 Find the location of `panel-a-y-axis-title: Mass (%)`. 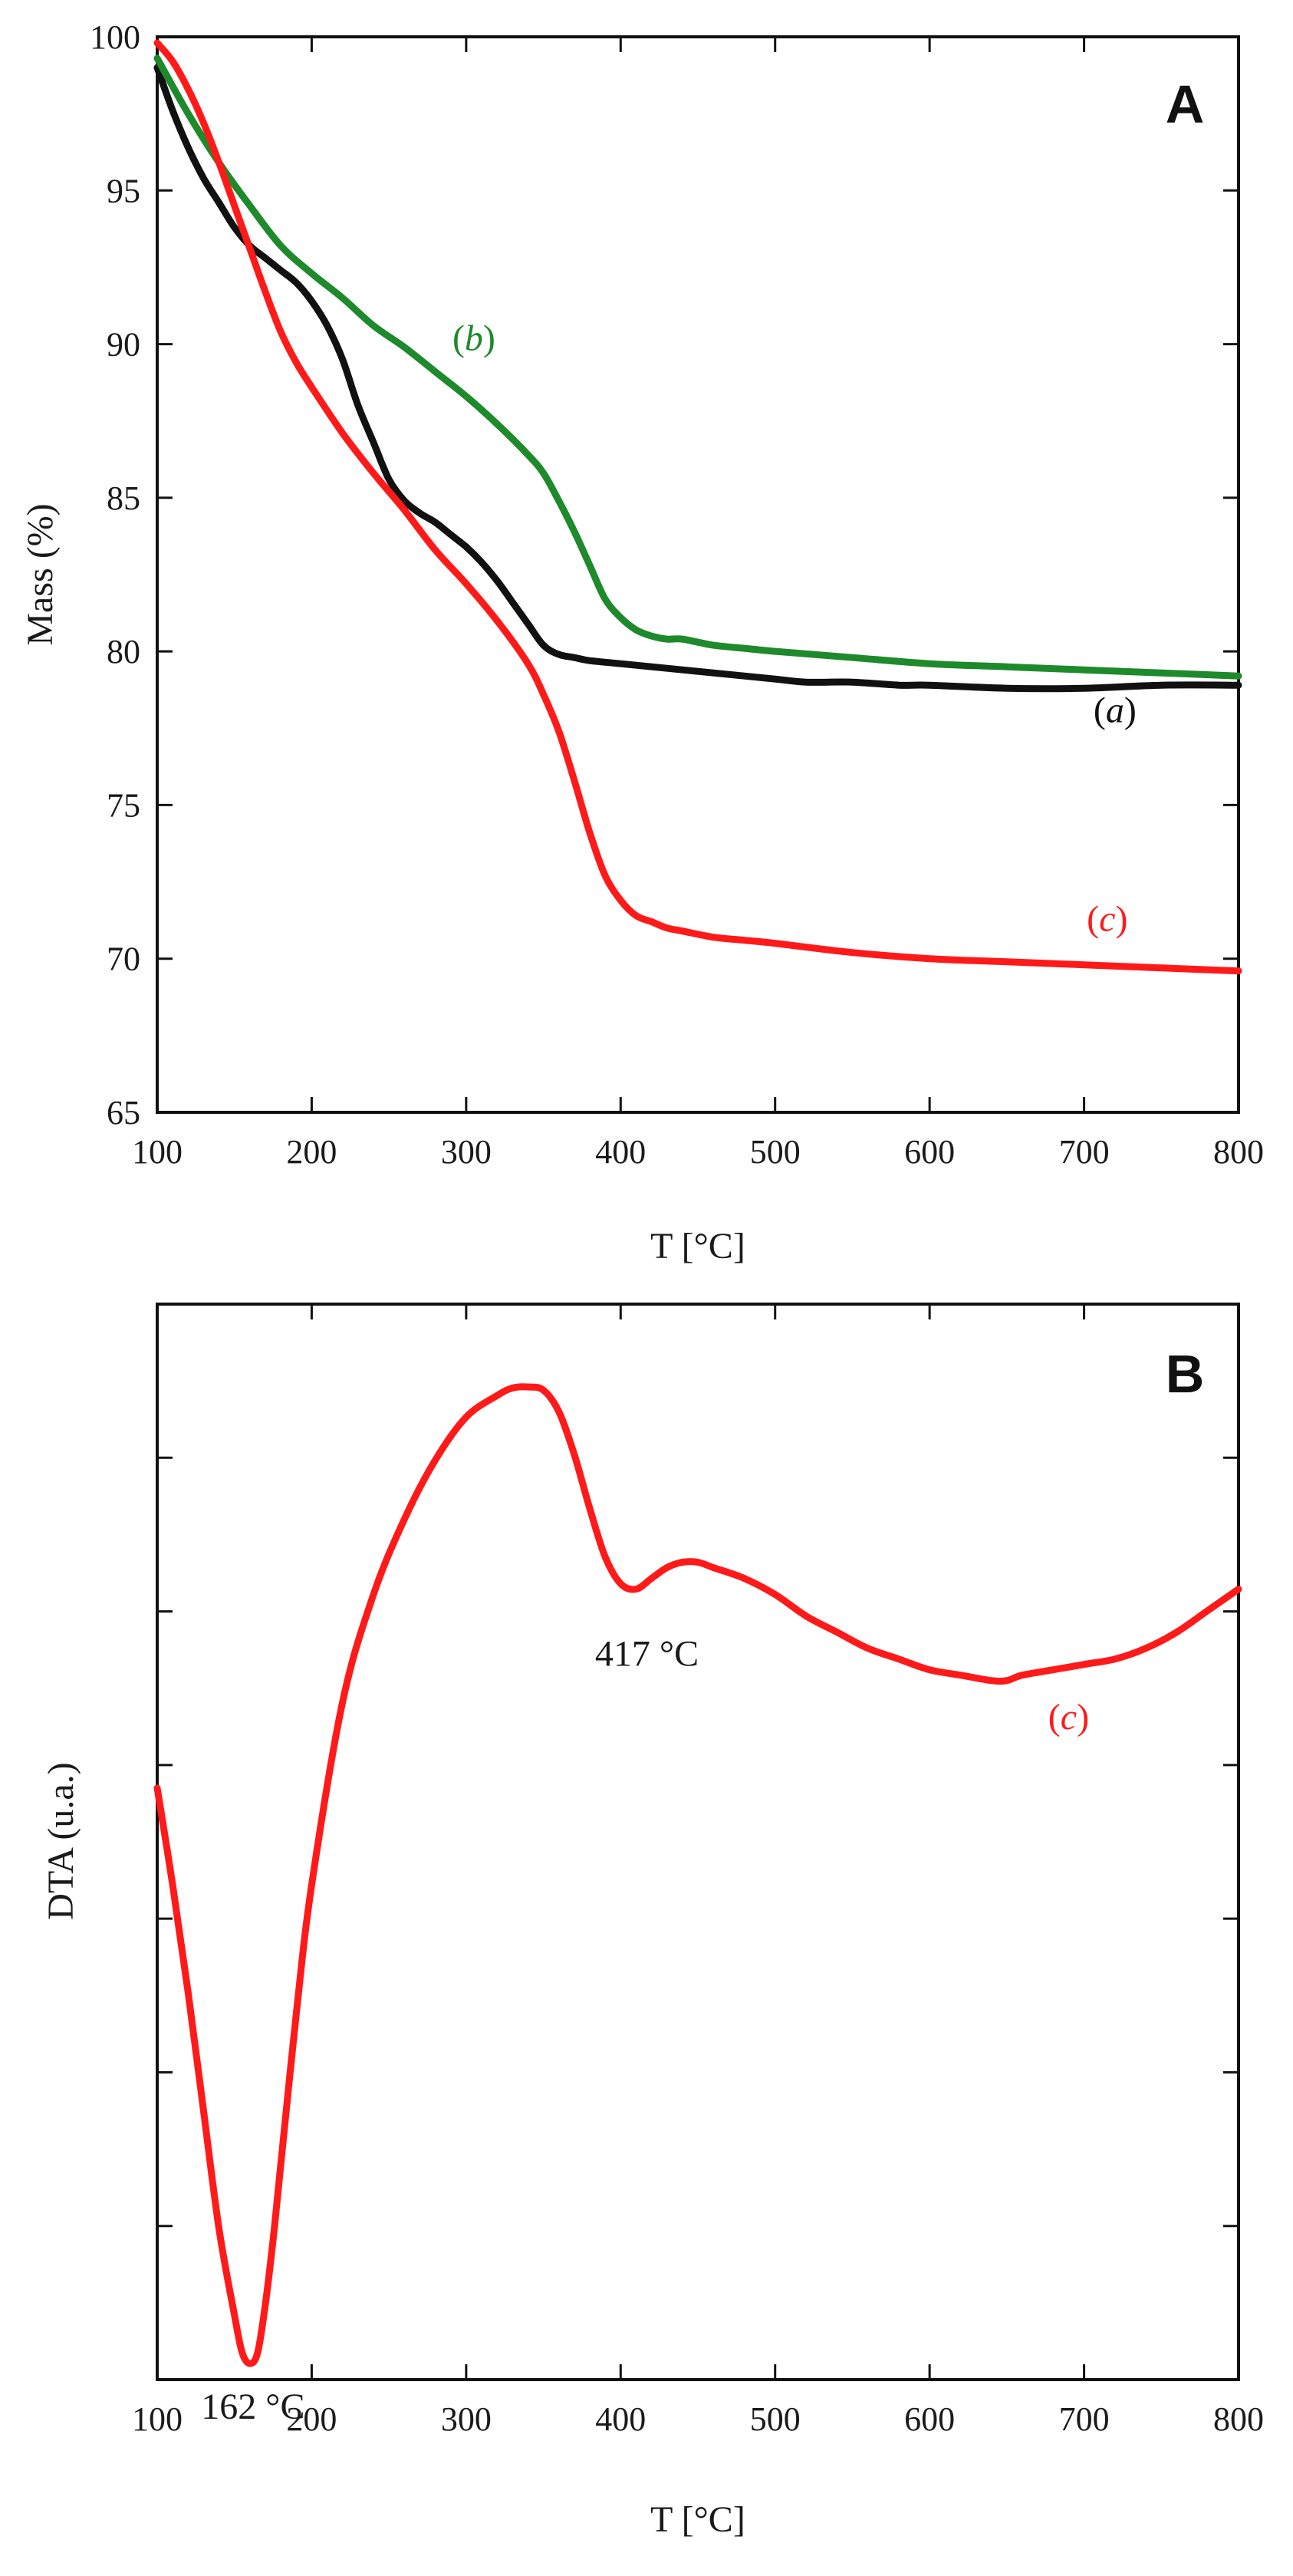

panel-a-y-axis-title: Mass (%) is located at coordinates (40, 574).